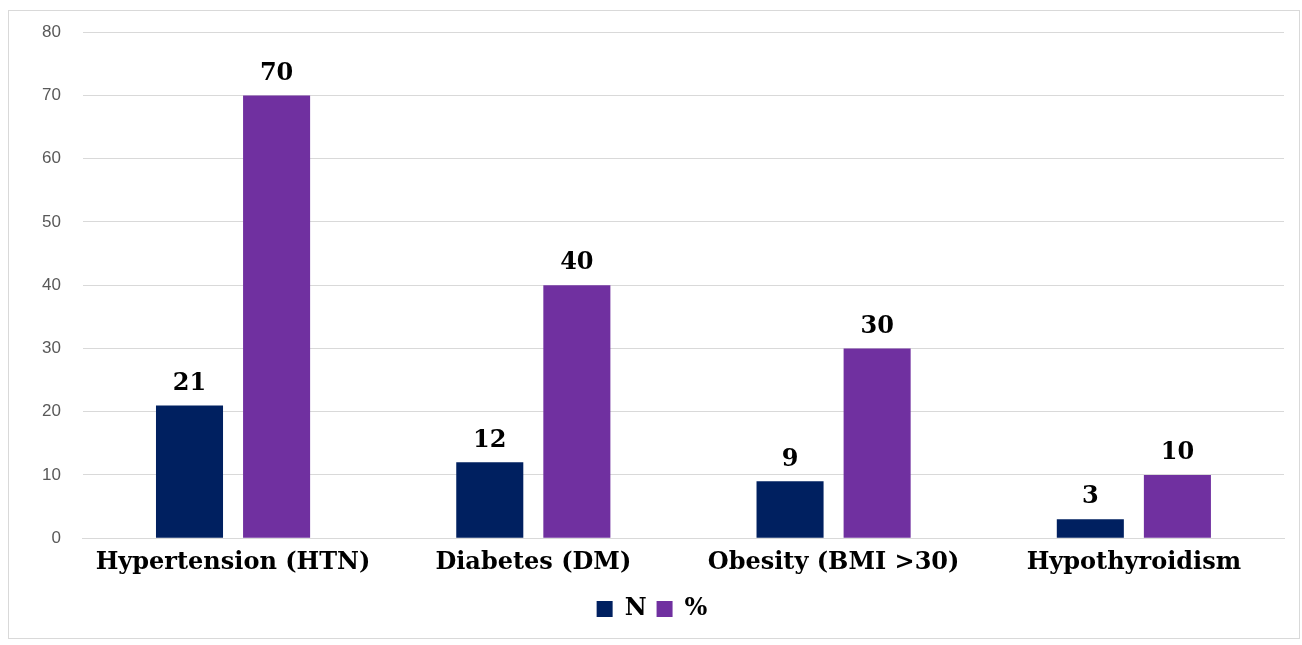  I want to click on data-label: 12, so click(490, 438).